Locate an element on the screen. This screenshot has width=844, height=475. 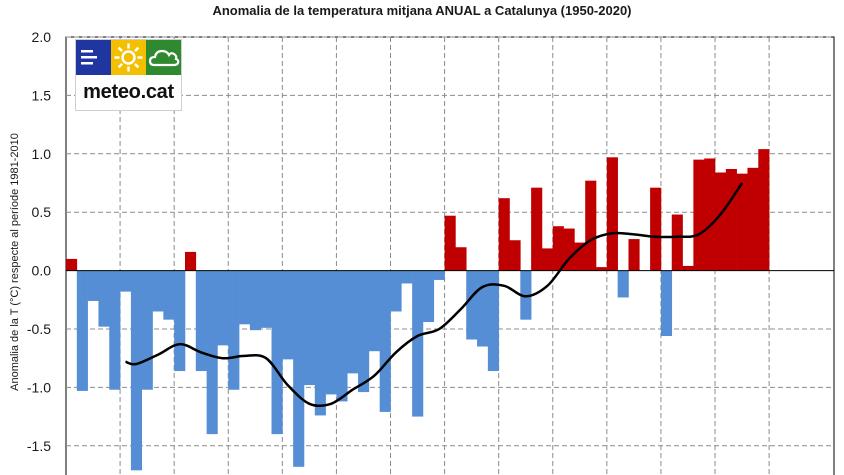
y-tick-label: -1.0 is located at coordinates (39, 387).